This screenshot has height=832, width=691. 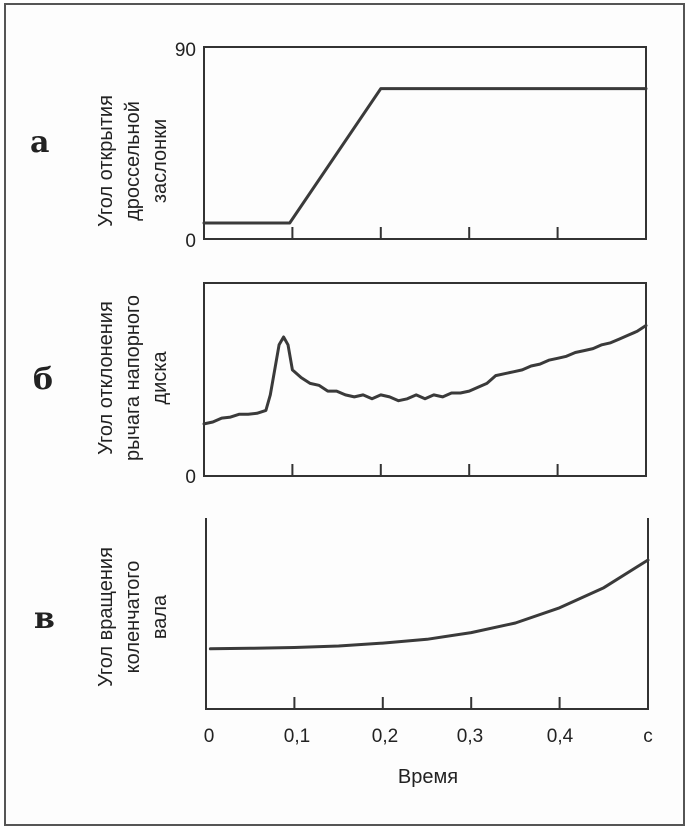 I want to click on x-axis-title: Время, so click(x=428, y=777).